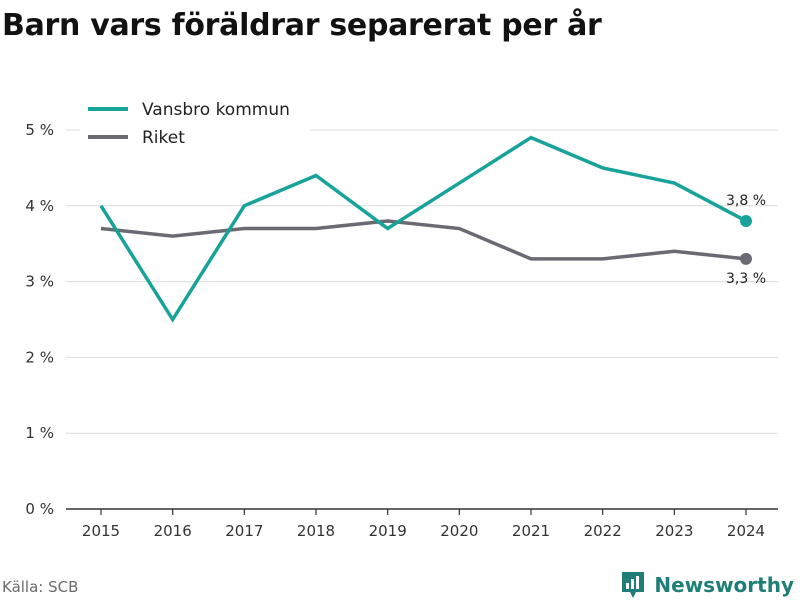 This screenshot has width=800, height=600. Describe the element at coordinates (39, 433) in the screenshot. I see `y-tick-label: 1 %` at that location.